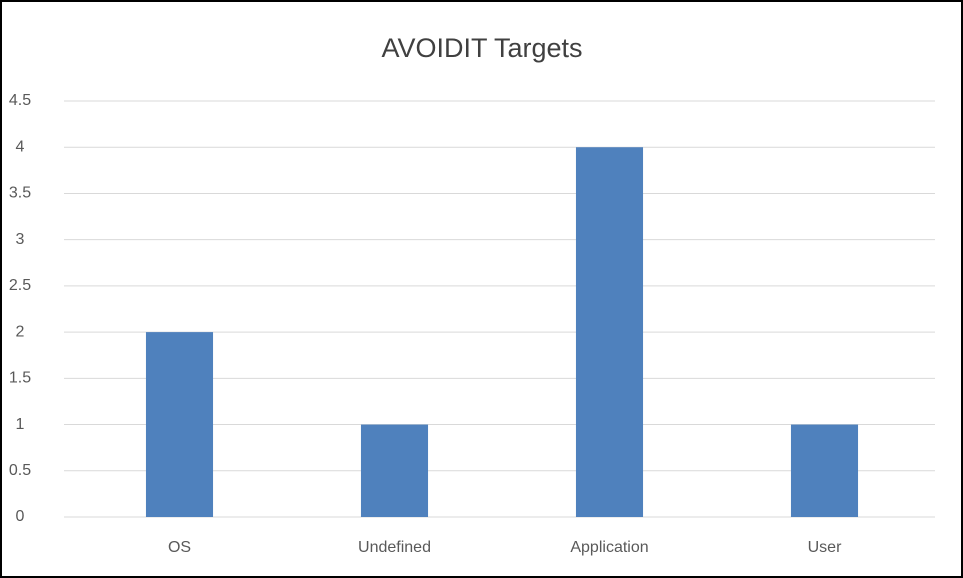 Image resolution: width=963 pixels, height=578 pixels. What do you see at coordinates (20, 100) in the screenshot?
I see `y-tick-label: 4.5` at bounding box center [20, 100].